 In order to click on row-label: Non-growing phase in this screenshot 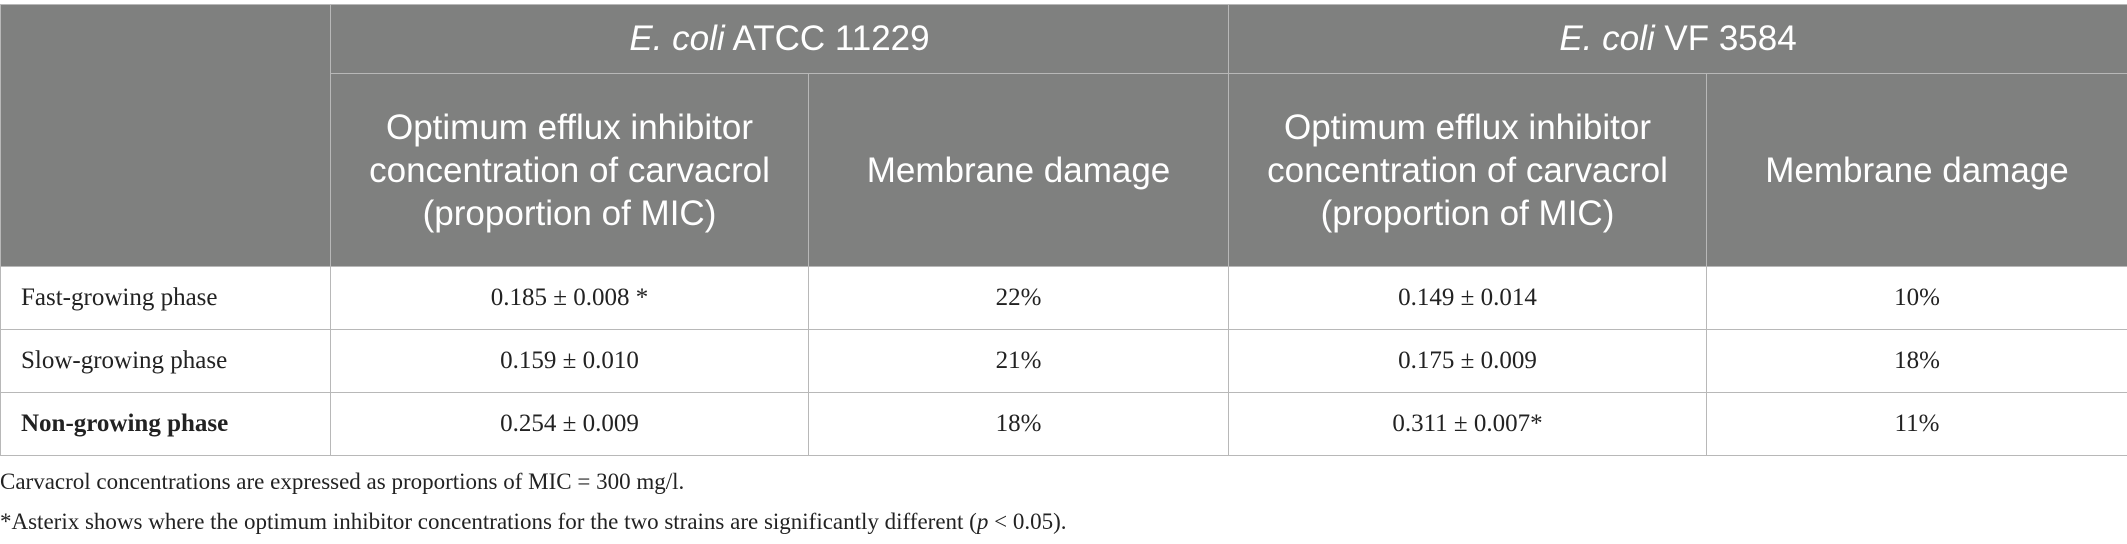, I will do `click(165, 424)`.